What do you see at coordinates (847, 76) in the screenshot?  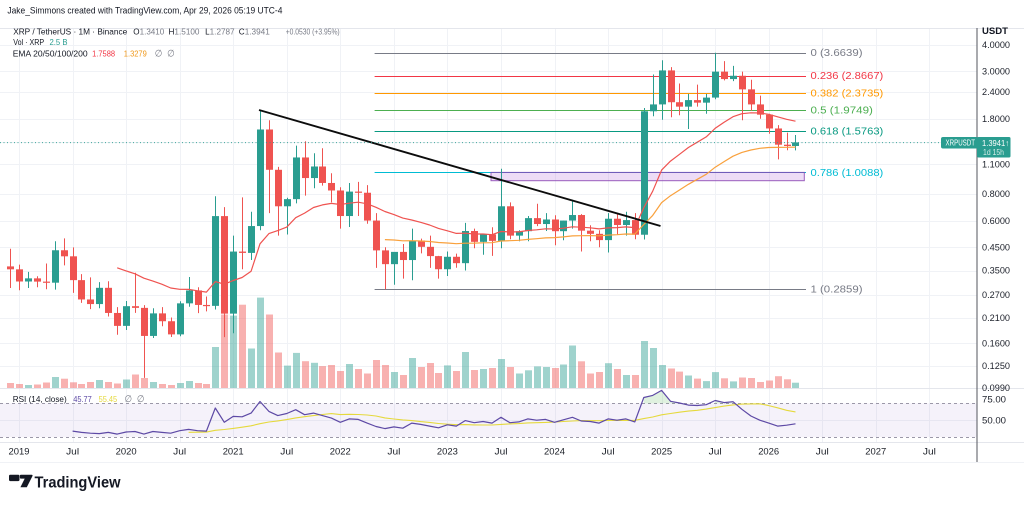 I see `svg-text: 0.236 (2.8667)` at bounding box center [847, 76].